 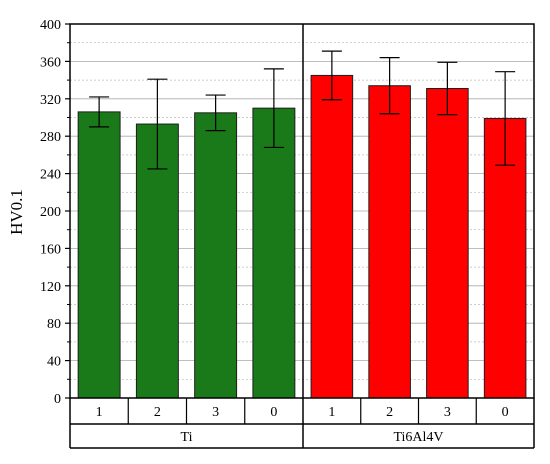 I want to click on y-tick-label: 320, so click(x=50, y=100).